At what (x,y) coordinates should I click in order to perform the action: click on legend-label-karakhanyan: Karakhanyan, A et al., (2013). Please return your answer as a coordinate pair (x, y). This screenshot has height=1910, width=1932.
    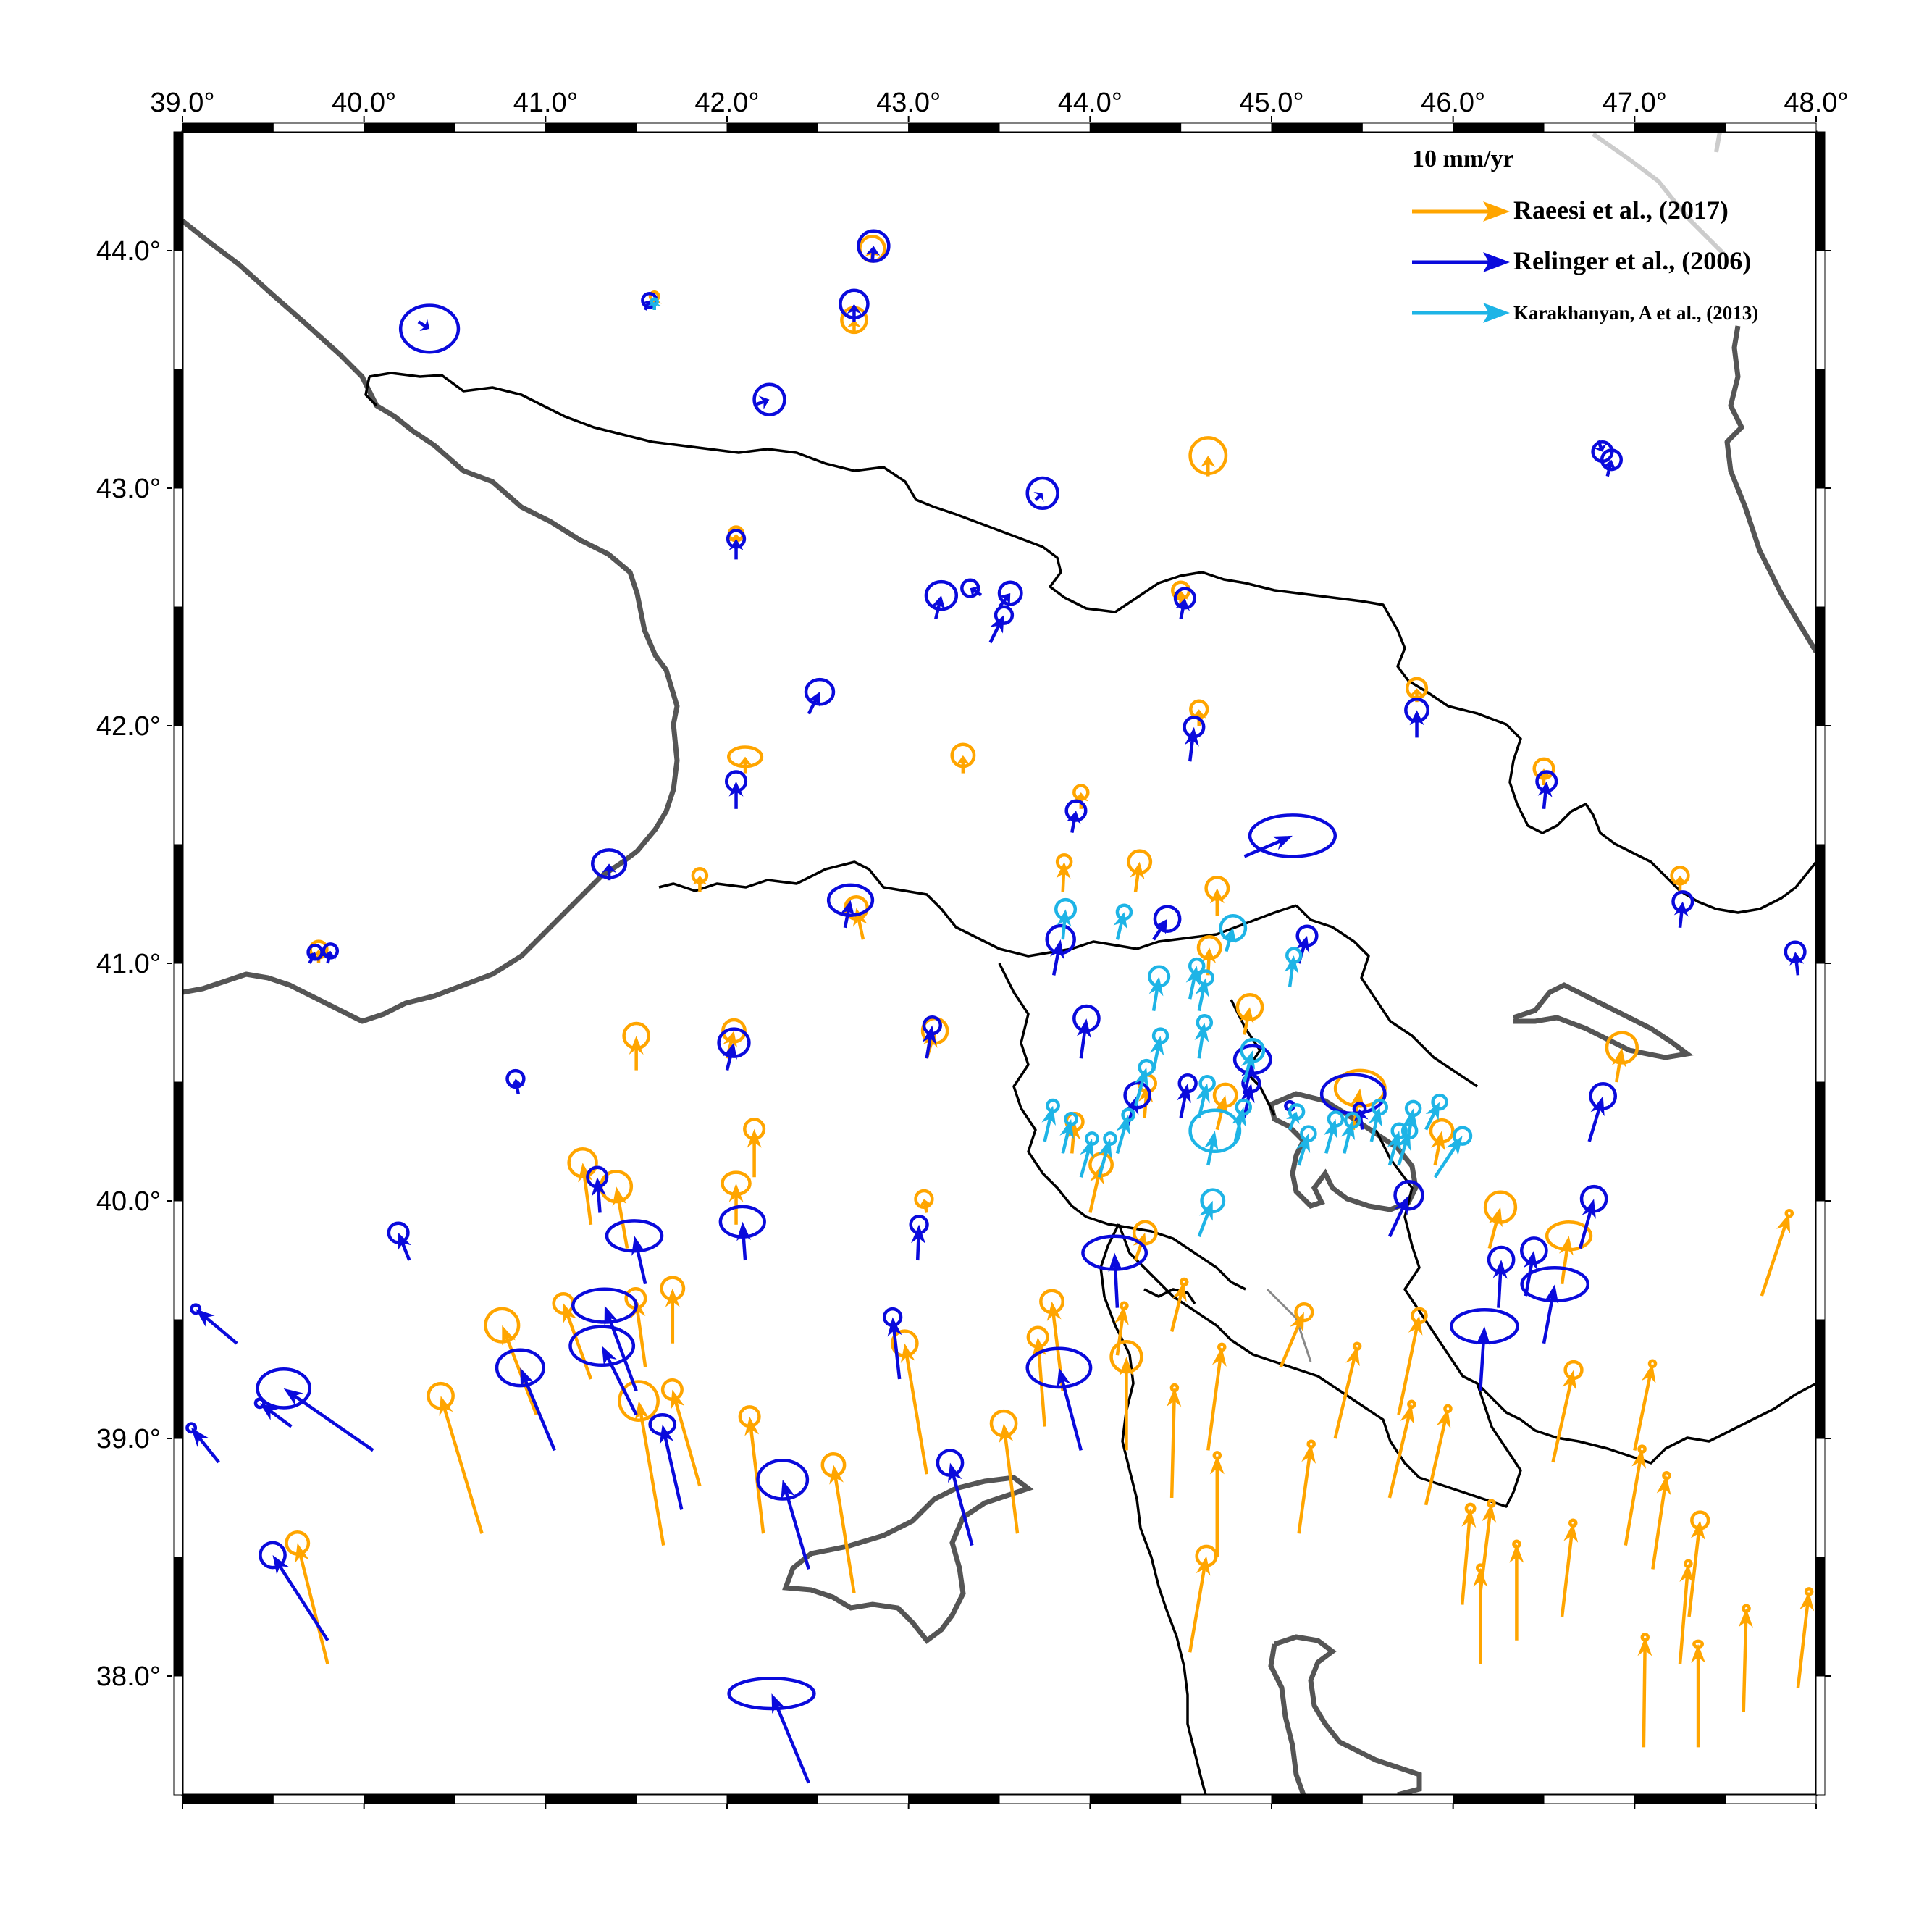
    Looking at the image, I should click on (1635, 313).